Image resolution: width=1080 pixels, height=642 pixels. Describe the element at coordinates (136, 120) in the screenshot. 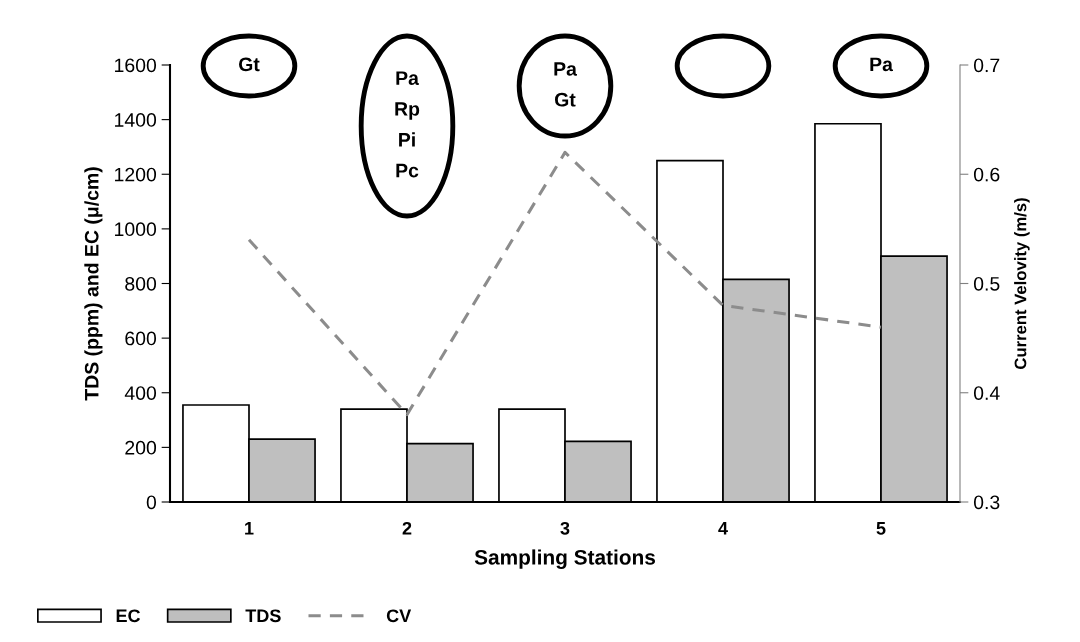

I see `y-tick-label: 1400` at that location.